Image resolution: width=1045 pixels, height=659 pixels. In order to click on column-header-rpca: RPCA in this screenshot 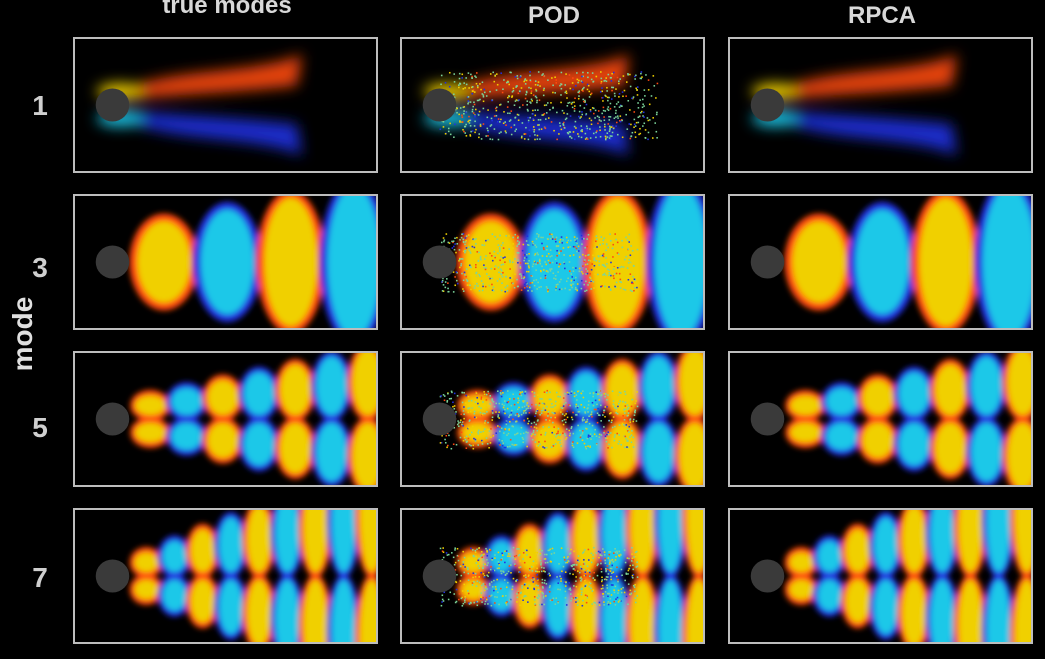, I will do `click(881, 15)`.